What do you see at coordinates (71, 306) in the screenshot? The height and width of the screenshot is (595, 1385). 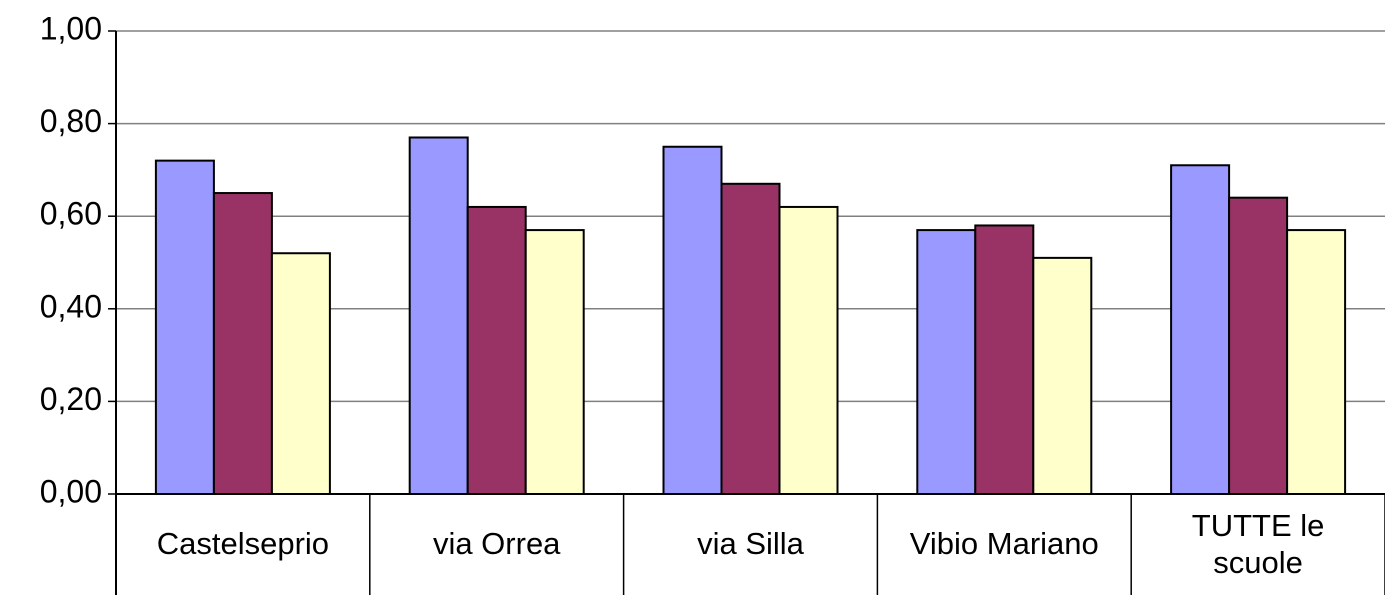 I see `y-tick-label: 0,40` at bounding box center [71, 306].